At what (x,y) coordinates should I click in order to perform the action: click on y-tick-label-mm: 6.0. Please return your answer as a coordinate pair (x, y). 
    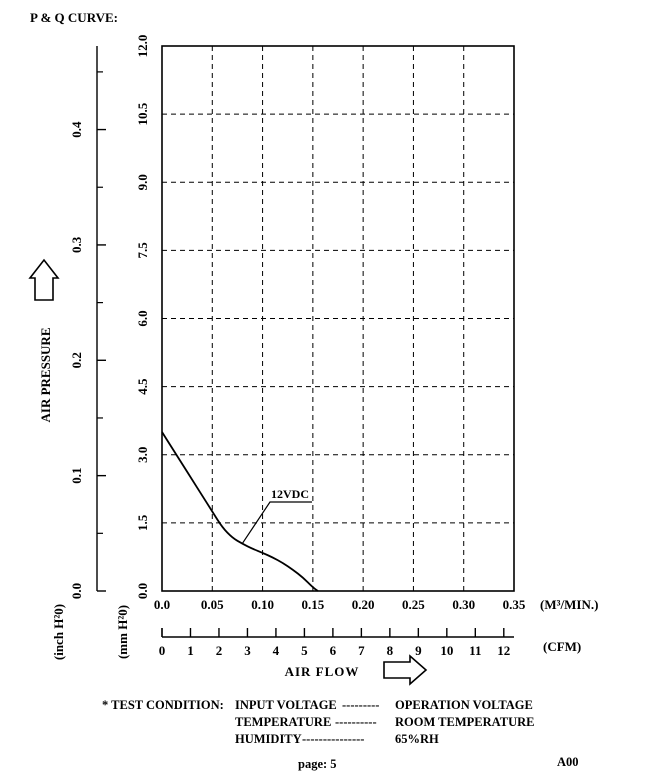
    Looking at the image, I should click on (142, 318).